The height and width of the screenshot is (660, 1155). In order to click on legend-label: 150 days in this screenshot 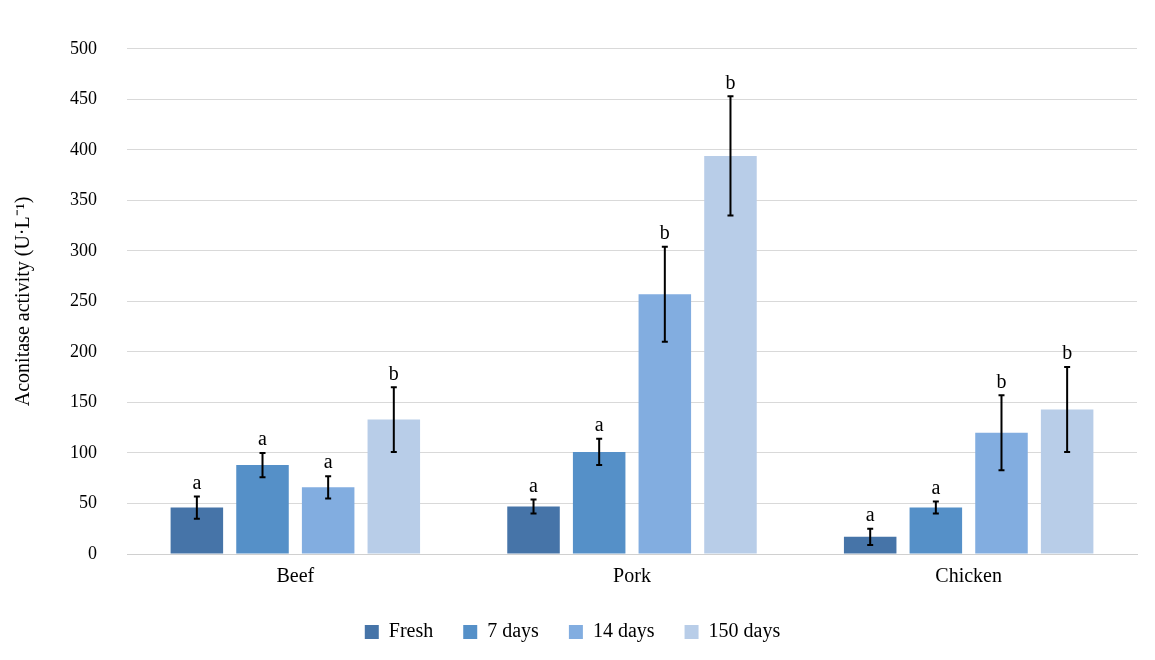, I will do `click(744, 631)`.